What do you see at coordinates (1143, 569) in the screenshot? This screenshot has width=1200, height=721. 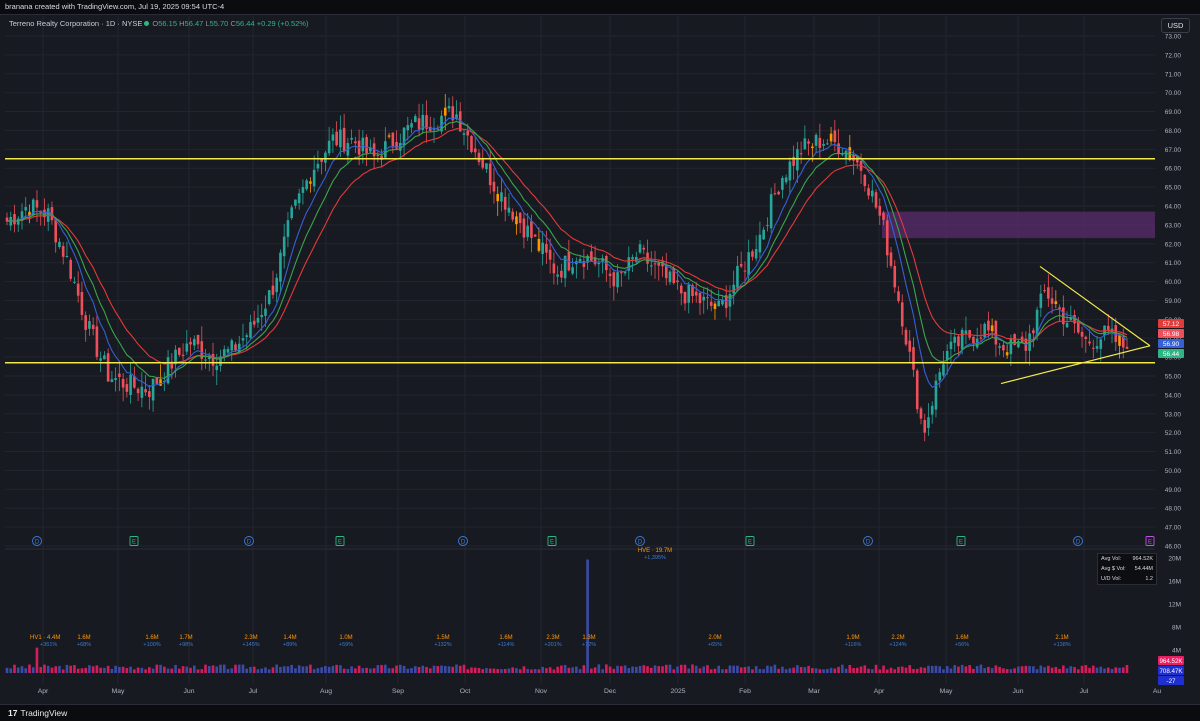 I see `stats-value: 54.44M` at bounding box center [1143, 569].